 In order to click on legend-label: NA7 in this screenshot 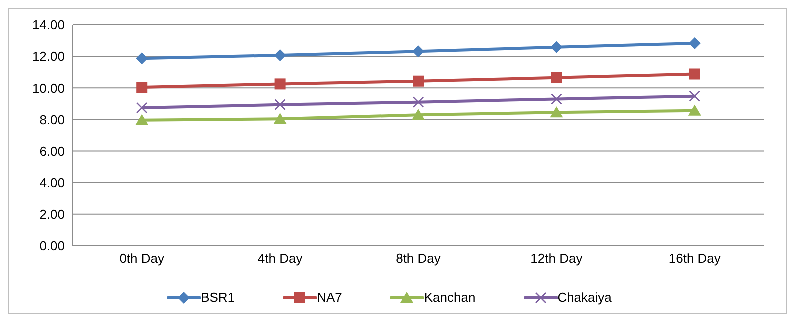, I will do `click(329, 297)`.